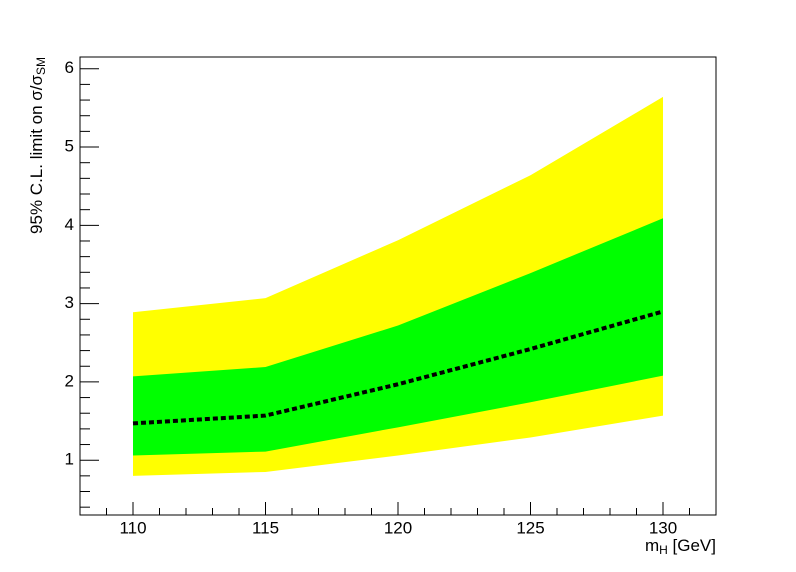 The width and height of the screenshot is (796, 572). Describe the element at coordinates (69, 380) in the screenshot. I see `y-tick-label: 2` at that location.